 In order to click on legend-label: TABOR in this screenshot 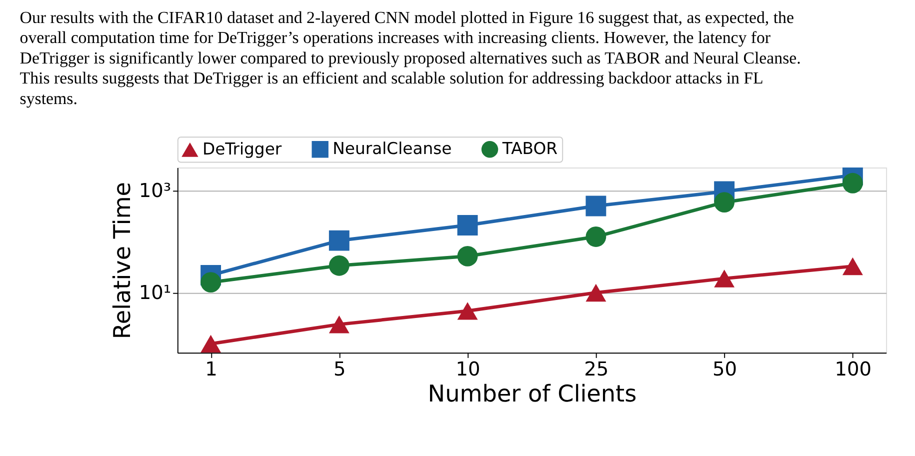, I will do `click(529, 148)`.